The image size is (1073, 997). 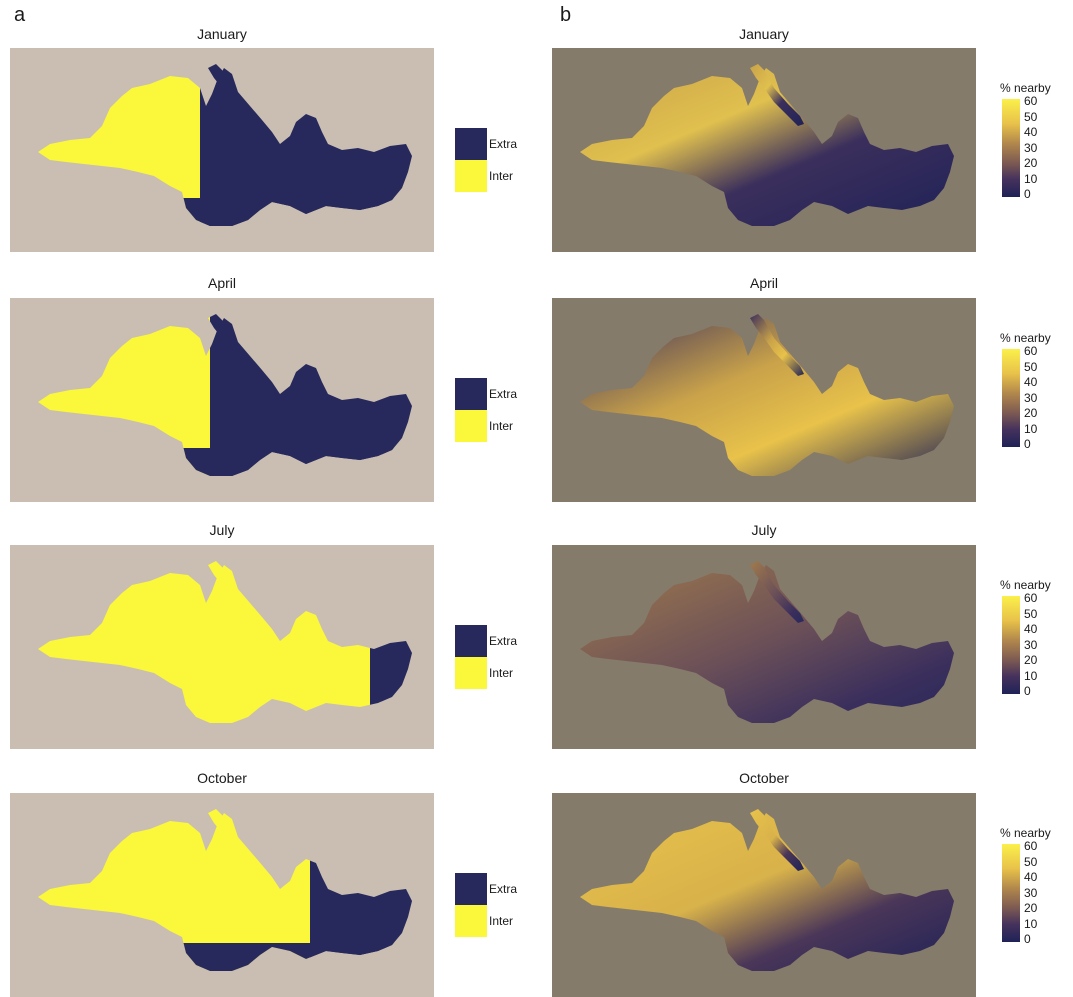 What do you see at coordinates (221, 283) in the screenshot?
I see `map-title-a-1: April` at bounding box center [221, 283].